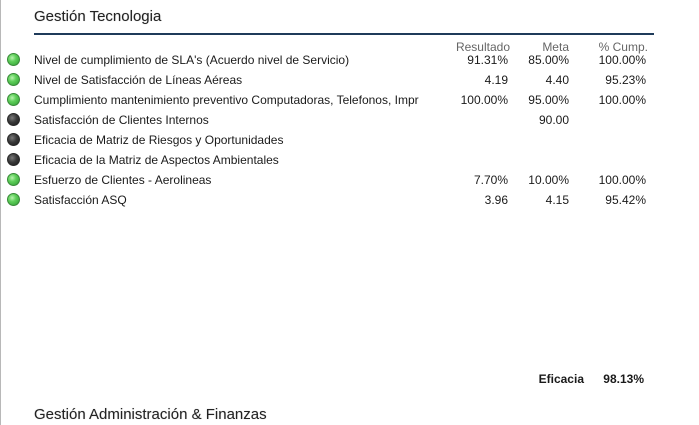 This screenshot has width=699, height=425. Describe the element at coordinates (330, 200) in the screenshot. I see `table-row: Satisfacción ASQ 3.96 4.15 95.42%` at that location.